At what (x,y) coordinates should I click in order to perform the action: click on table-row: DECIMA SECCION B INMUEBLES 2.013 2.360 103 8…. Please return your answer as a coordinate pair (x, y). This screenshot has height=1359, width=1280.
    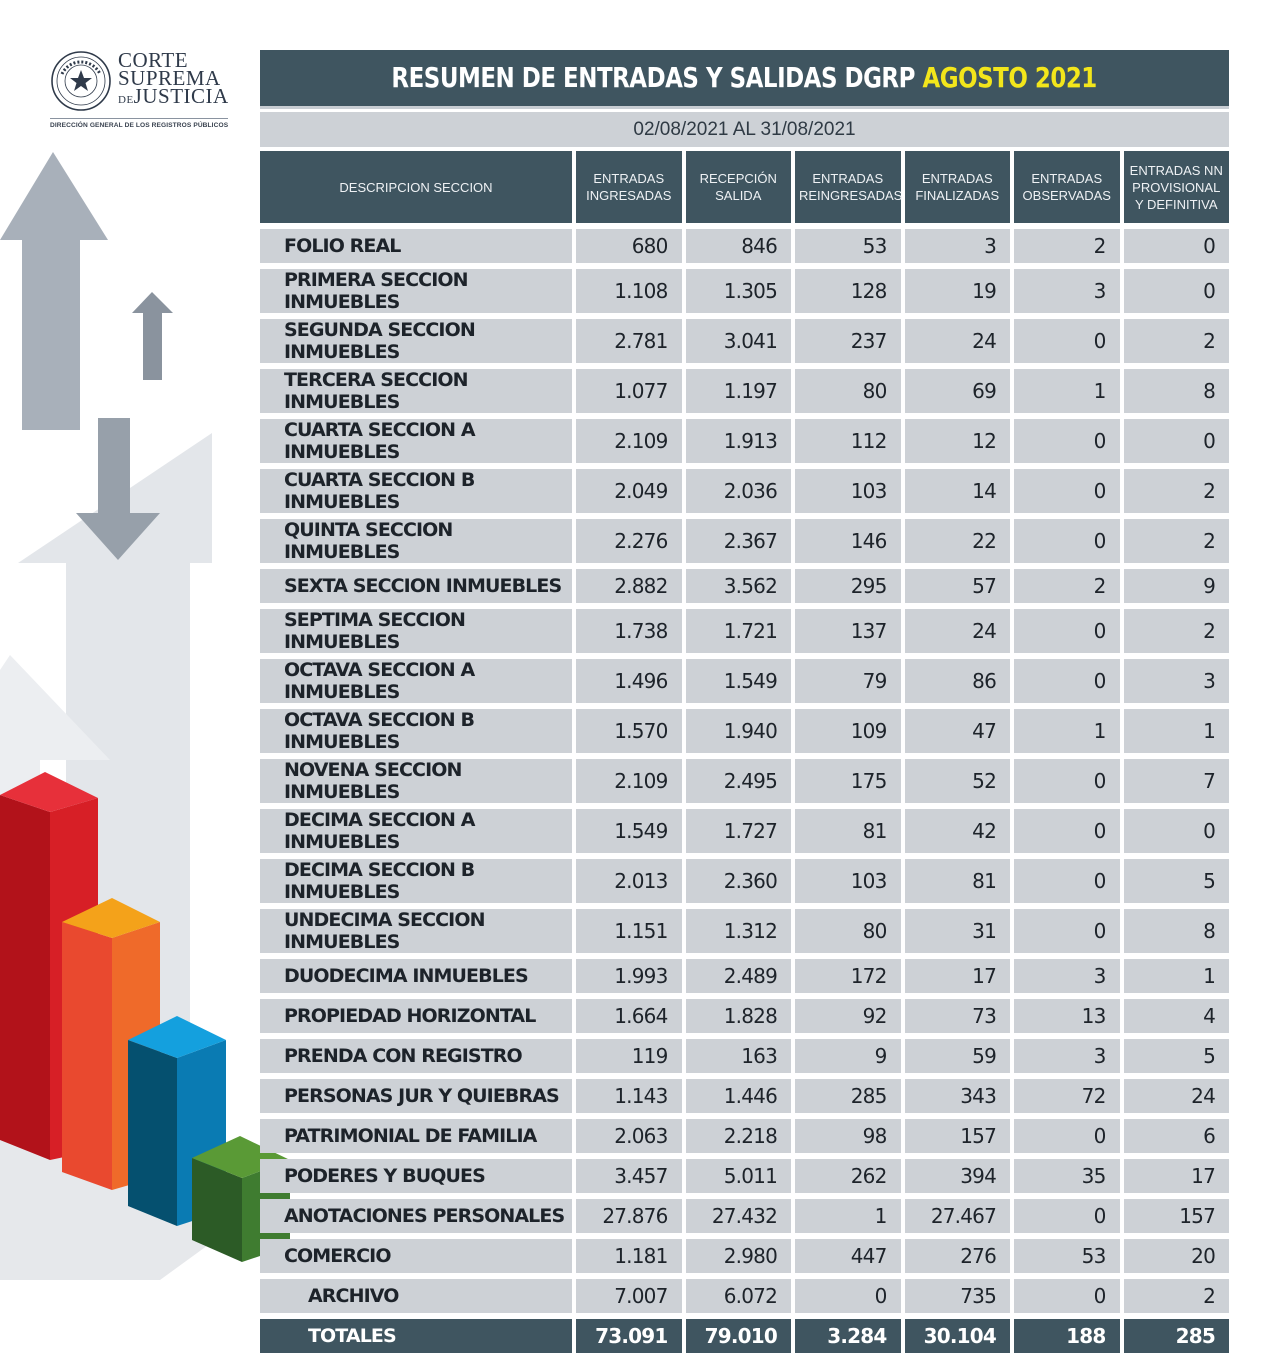
    Looking at the image, I should click on (744, 881).